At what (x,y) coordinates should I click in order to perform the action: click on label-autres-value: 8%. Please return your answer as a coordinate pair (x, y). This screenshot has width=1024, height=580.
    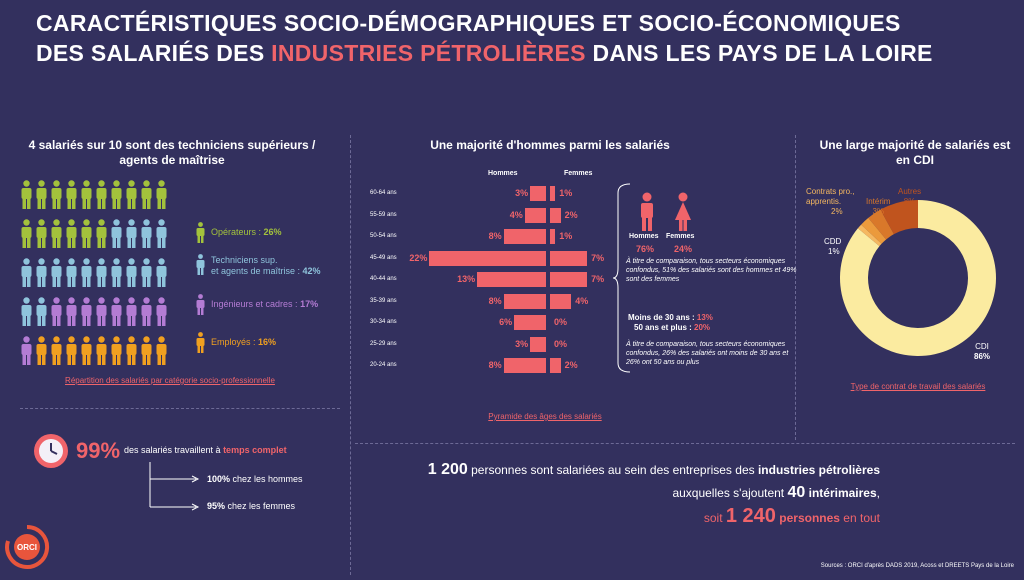
    Looking at the image, I should click on (909, 201).